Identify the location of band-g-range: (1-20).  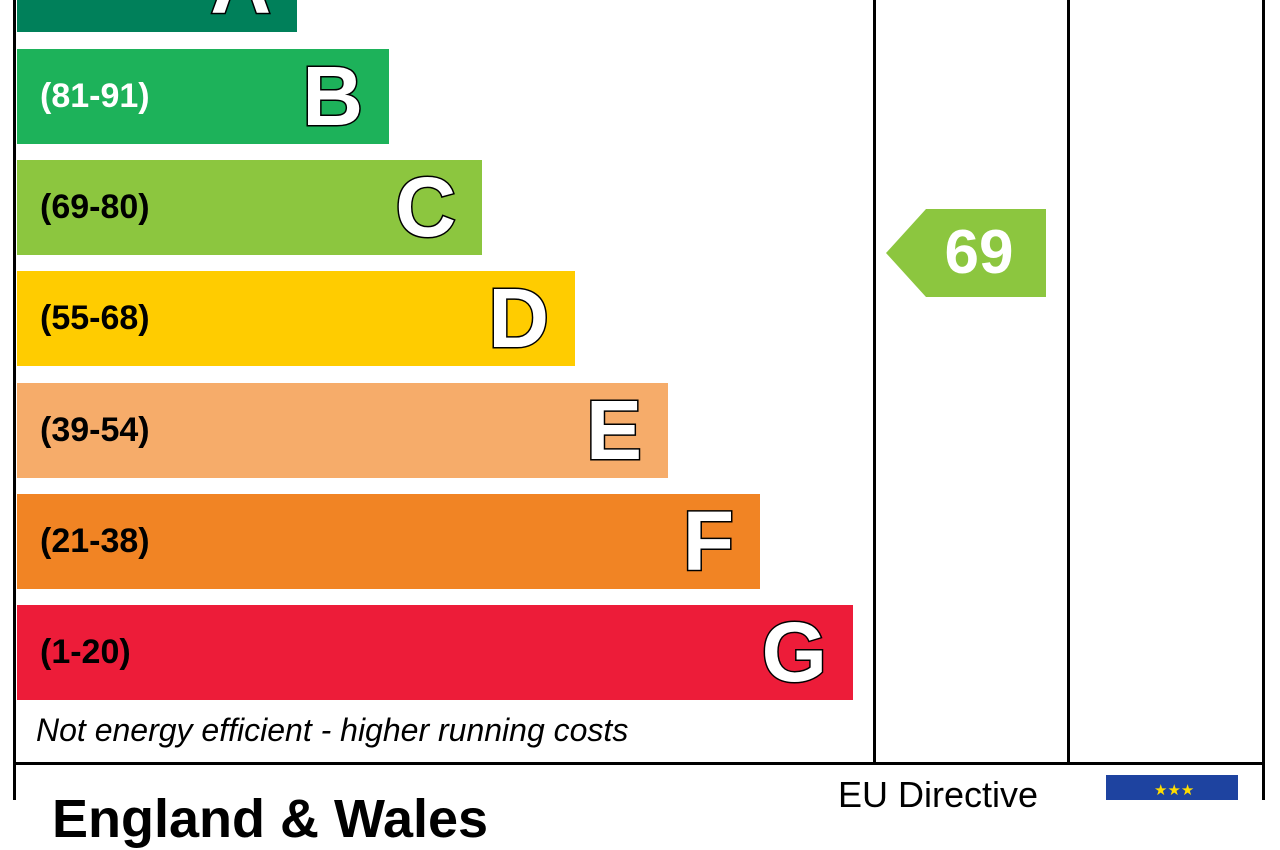
(85, 652).